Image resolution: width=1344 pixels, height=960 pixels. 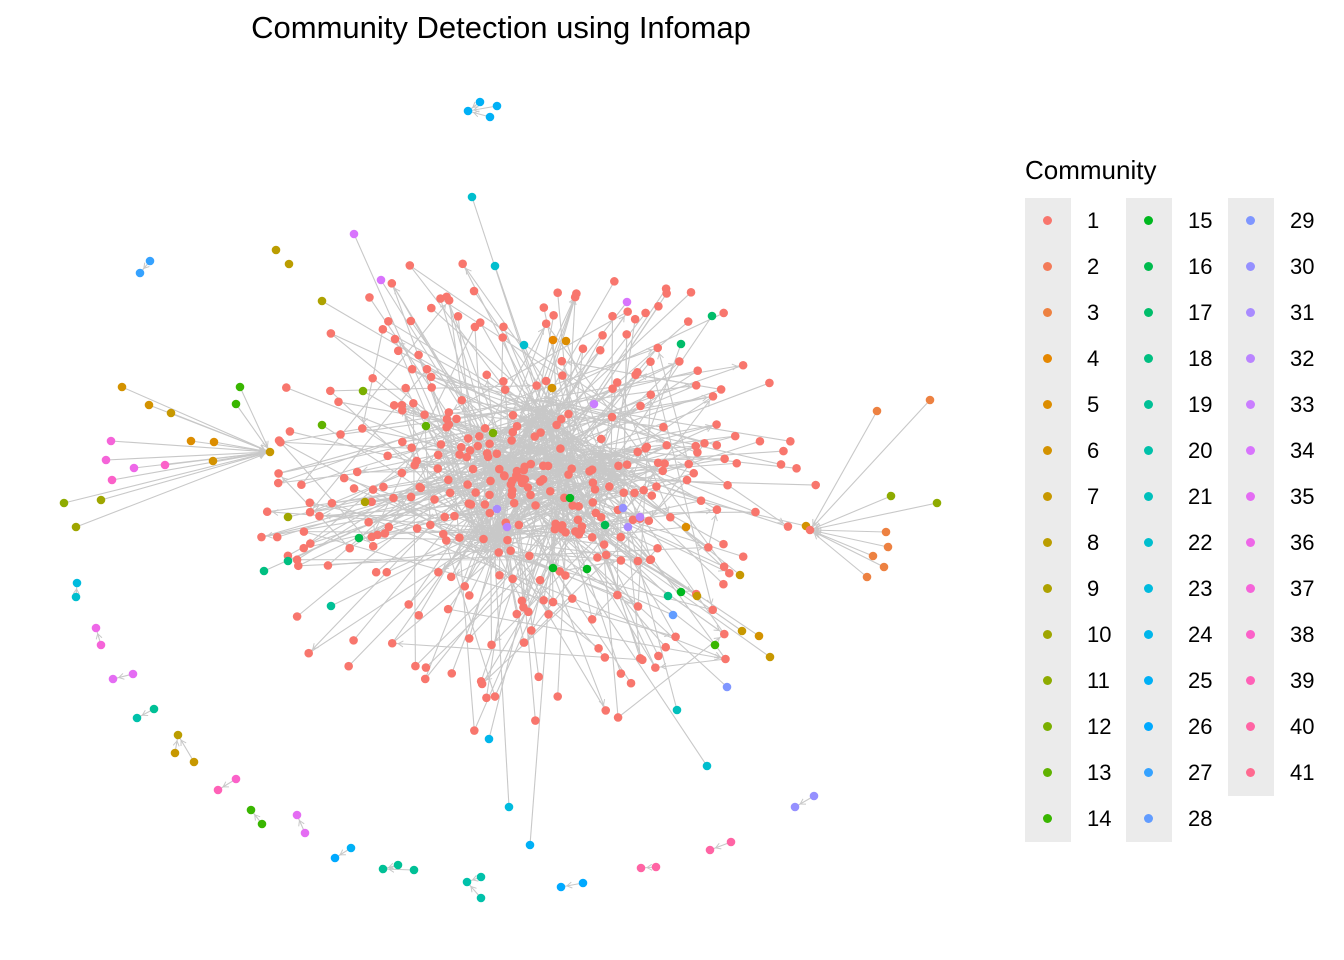 I want to click on legend-item: 15, so click(x=1181, y=221).